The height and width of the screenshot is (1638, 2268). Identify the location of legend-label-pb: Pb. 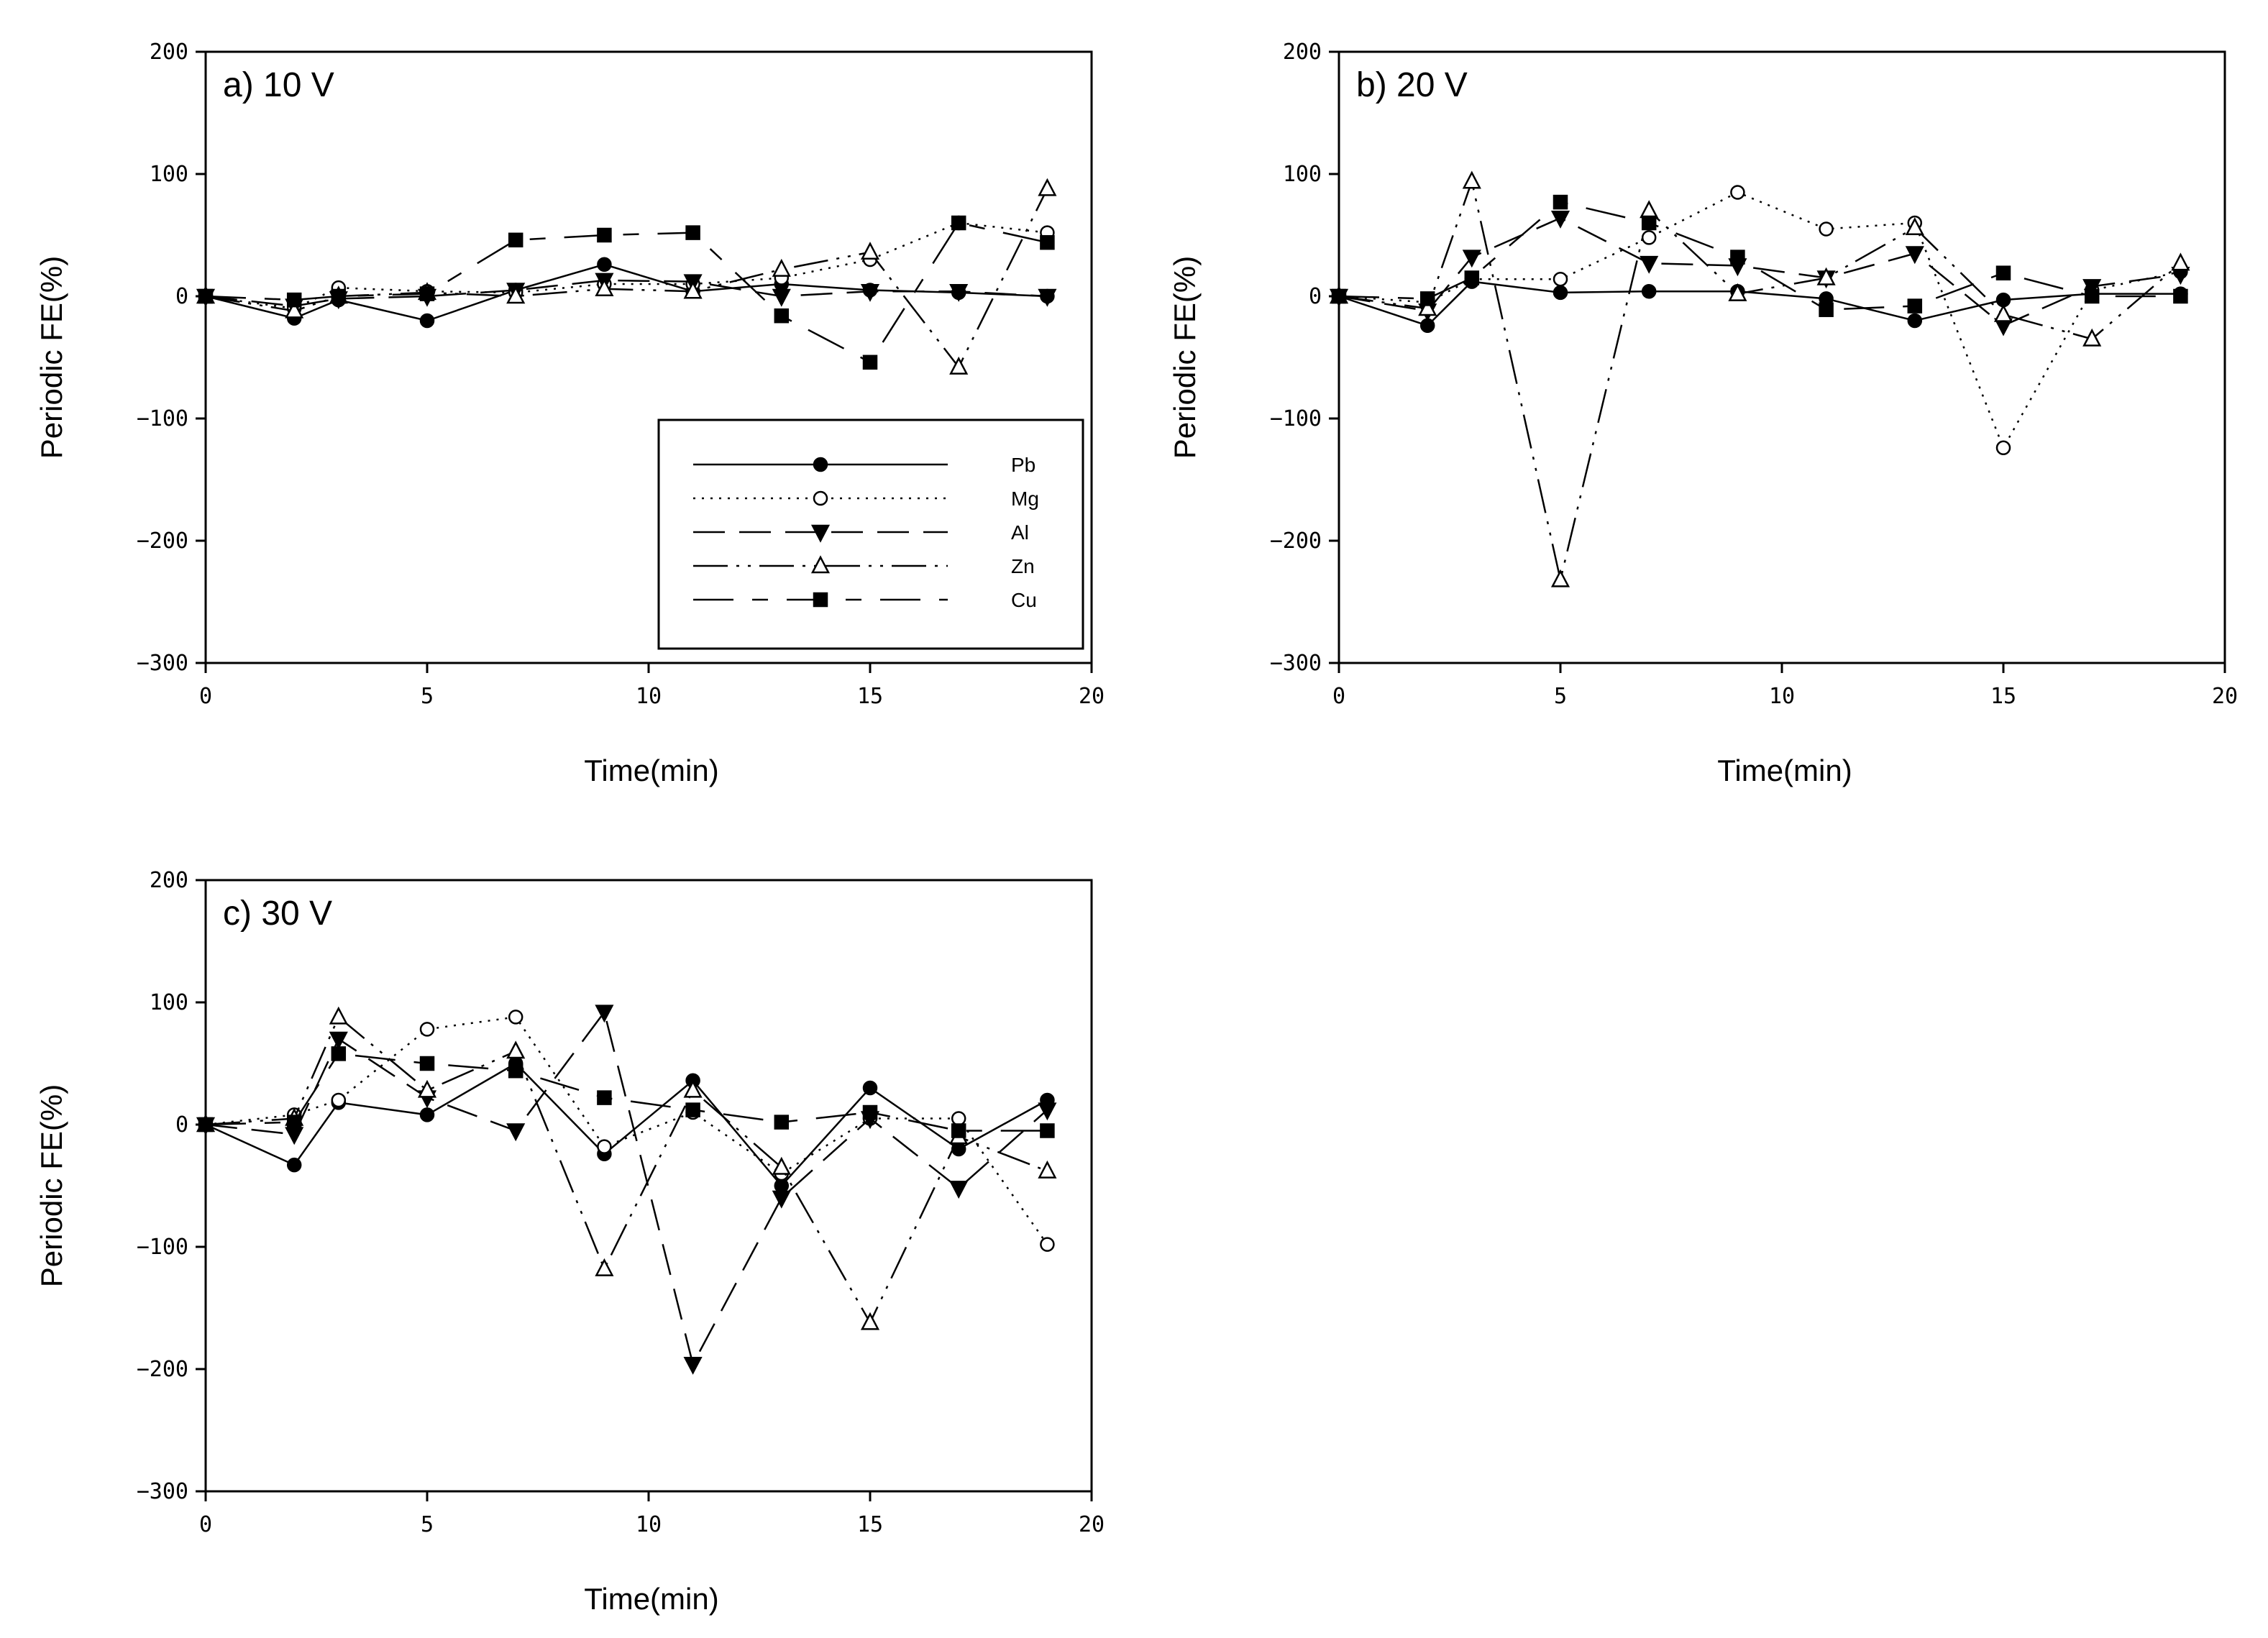
(1023, 465).